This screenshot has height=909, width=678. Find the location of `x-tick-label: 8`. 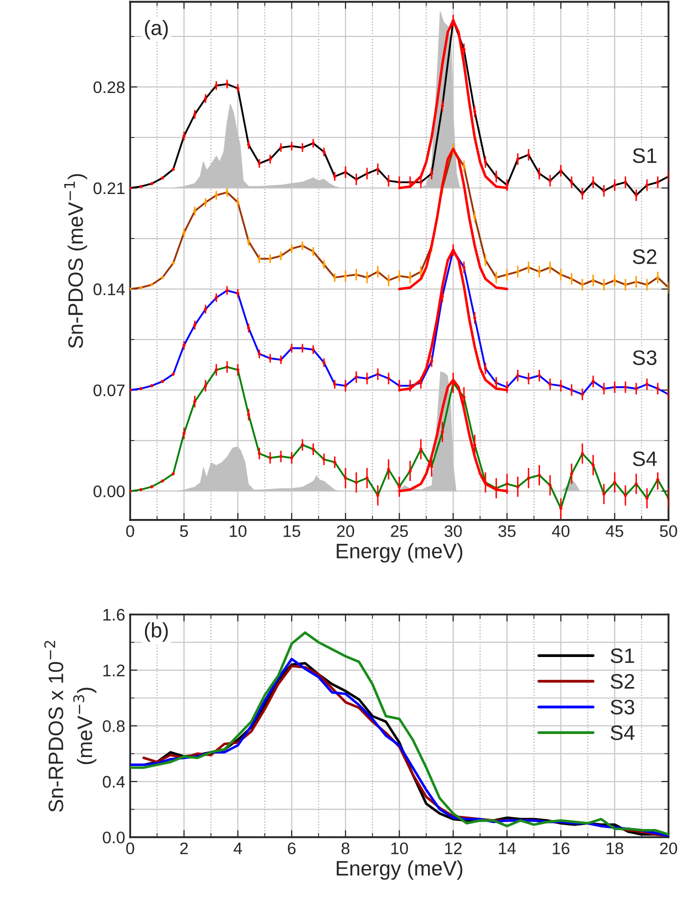

x-tick-label: 8 is located at coordinates (346, 848).